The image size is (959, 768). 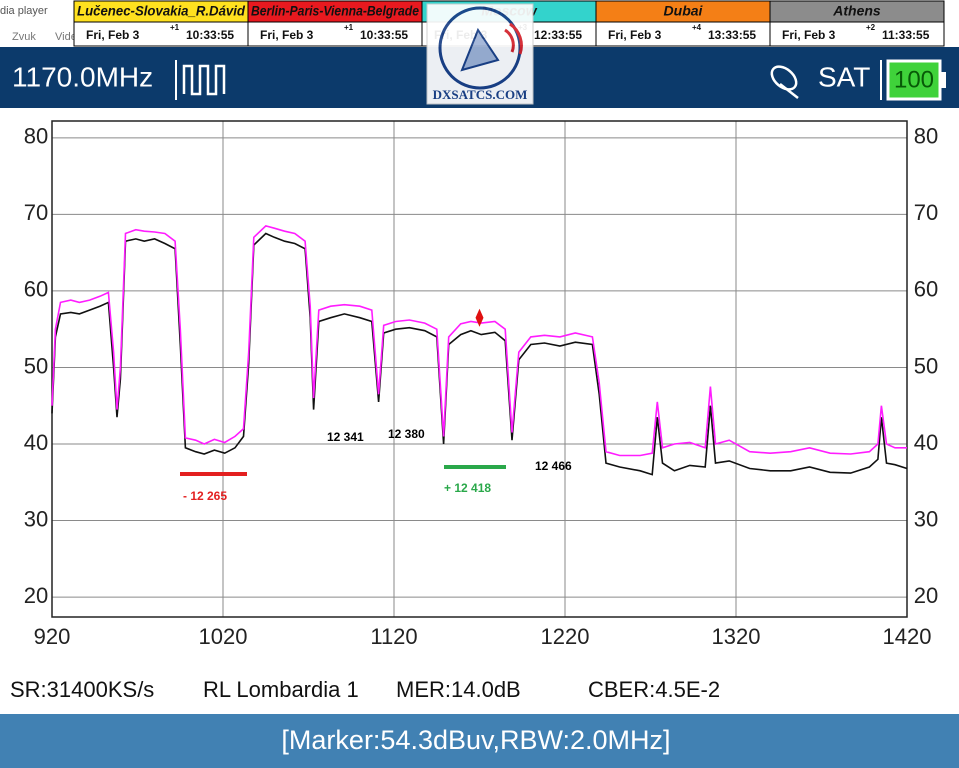 I want to click on annotation: 12 341, so click(x=345, y=437).